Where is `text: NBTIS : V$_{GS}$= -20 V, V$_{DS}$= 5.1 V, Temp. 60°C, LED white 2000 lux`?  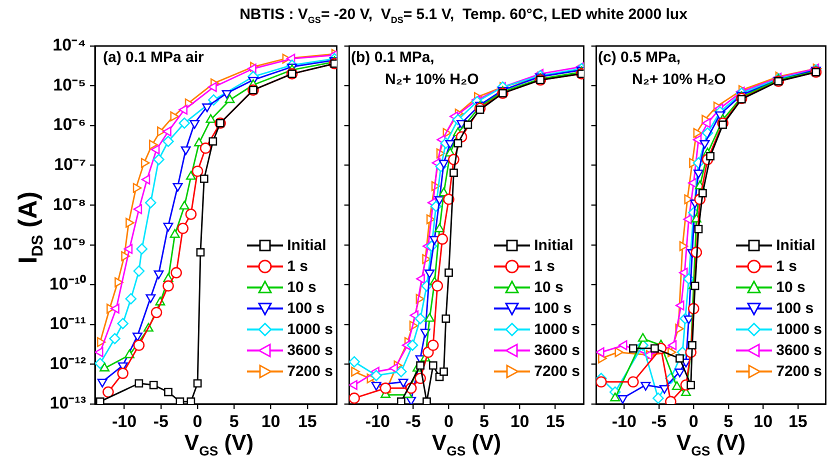
text: NBTIS : V$_{GS}$= -20 V, V$_{DS}$= 5.1 V, Temp. 60°C, LED white 2000 lux is located at coordinates (463, 15).